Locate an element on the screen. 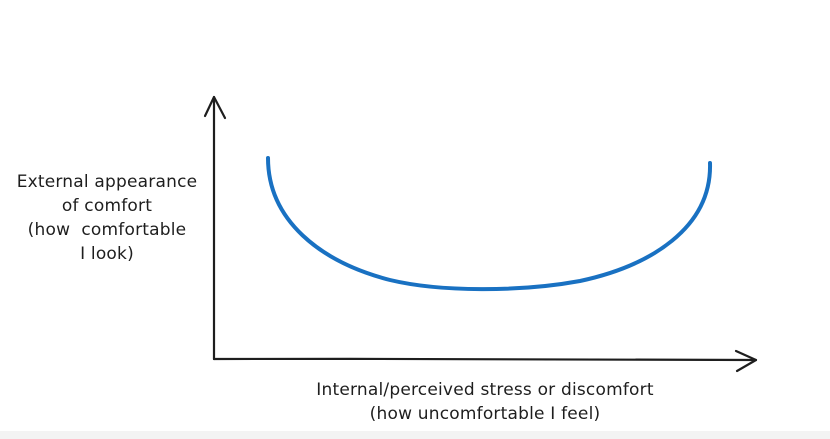  y-axis-arrowhead is located at coordinates (215, 107).